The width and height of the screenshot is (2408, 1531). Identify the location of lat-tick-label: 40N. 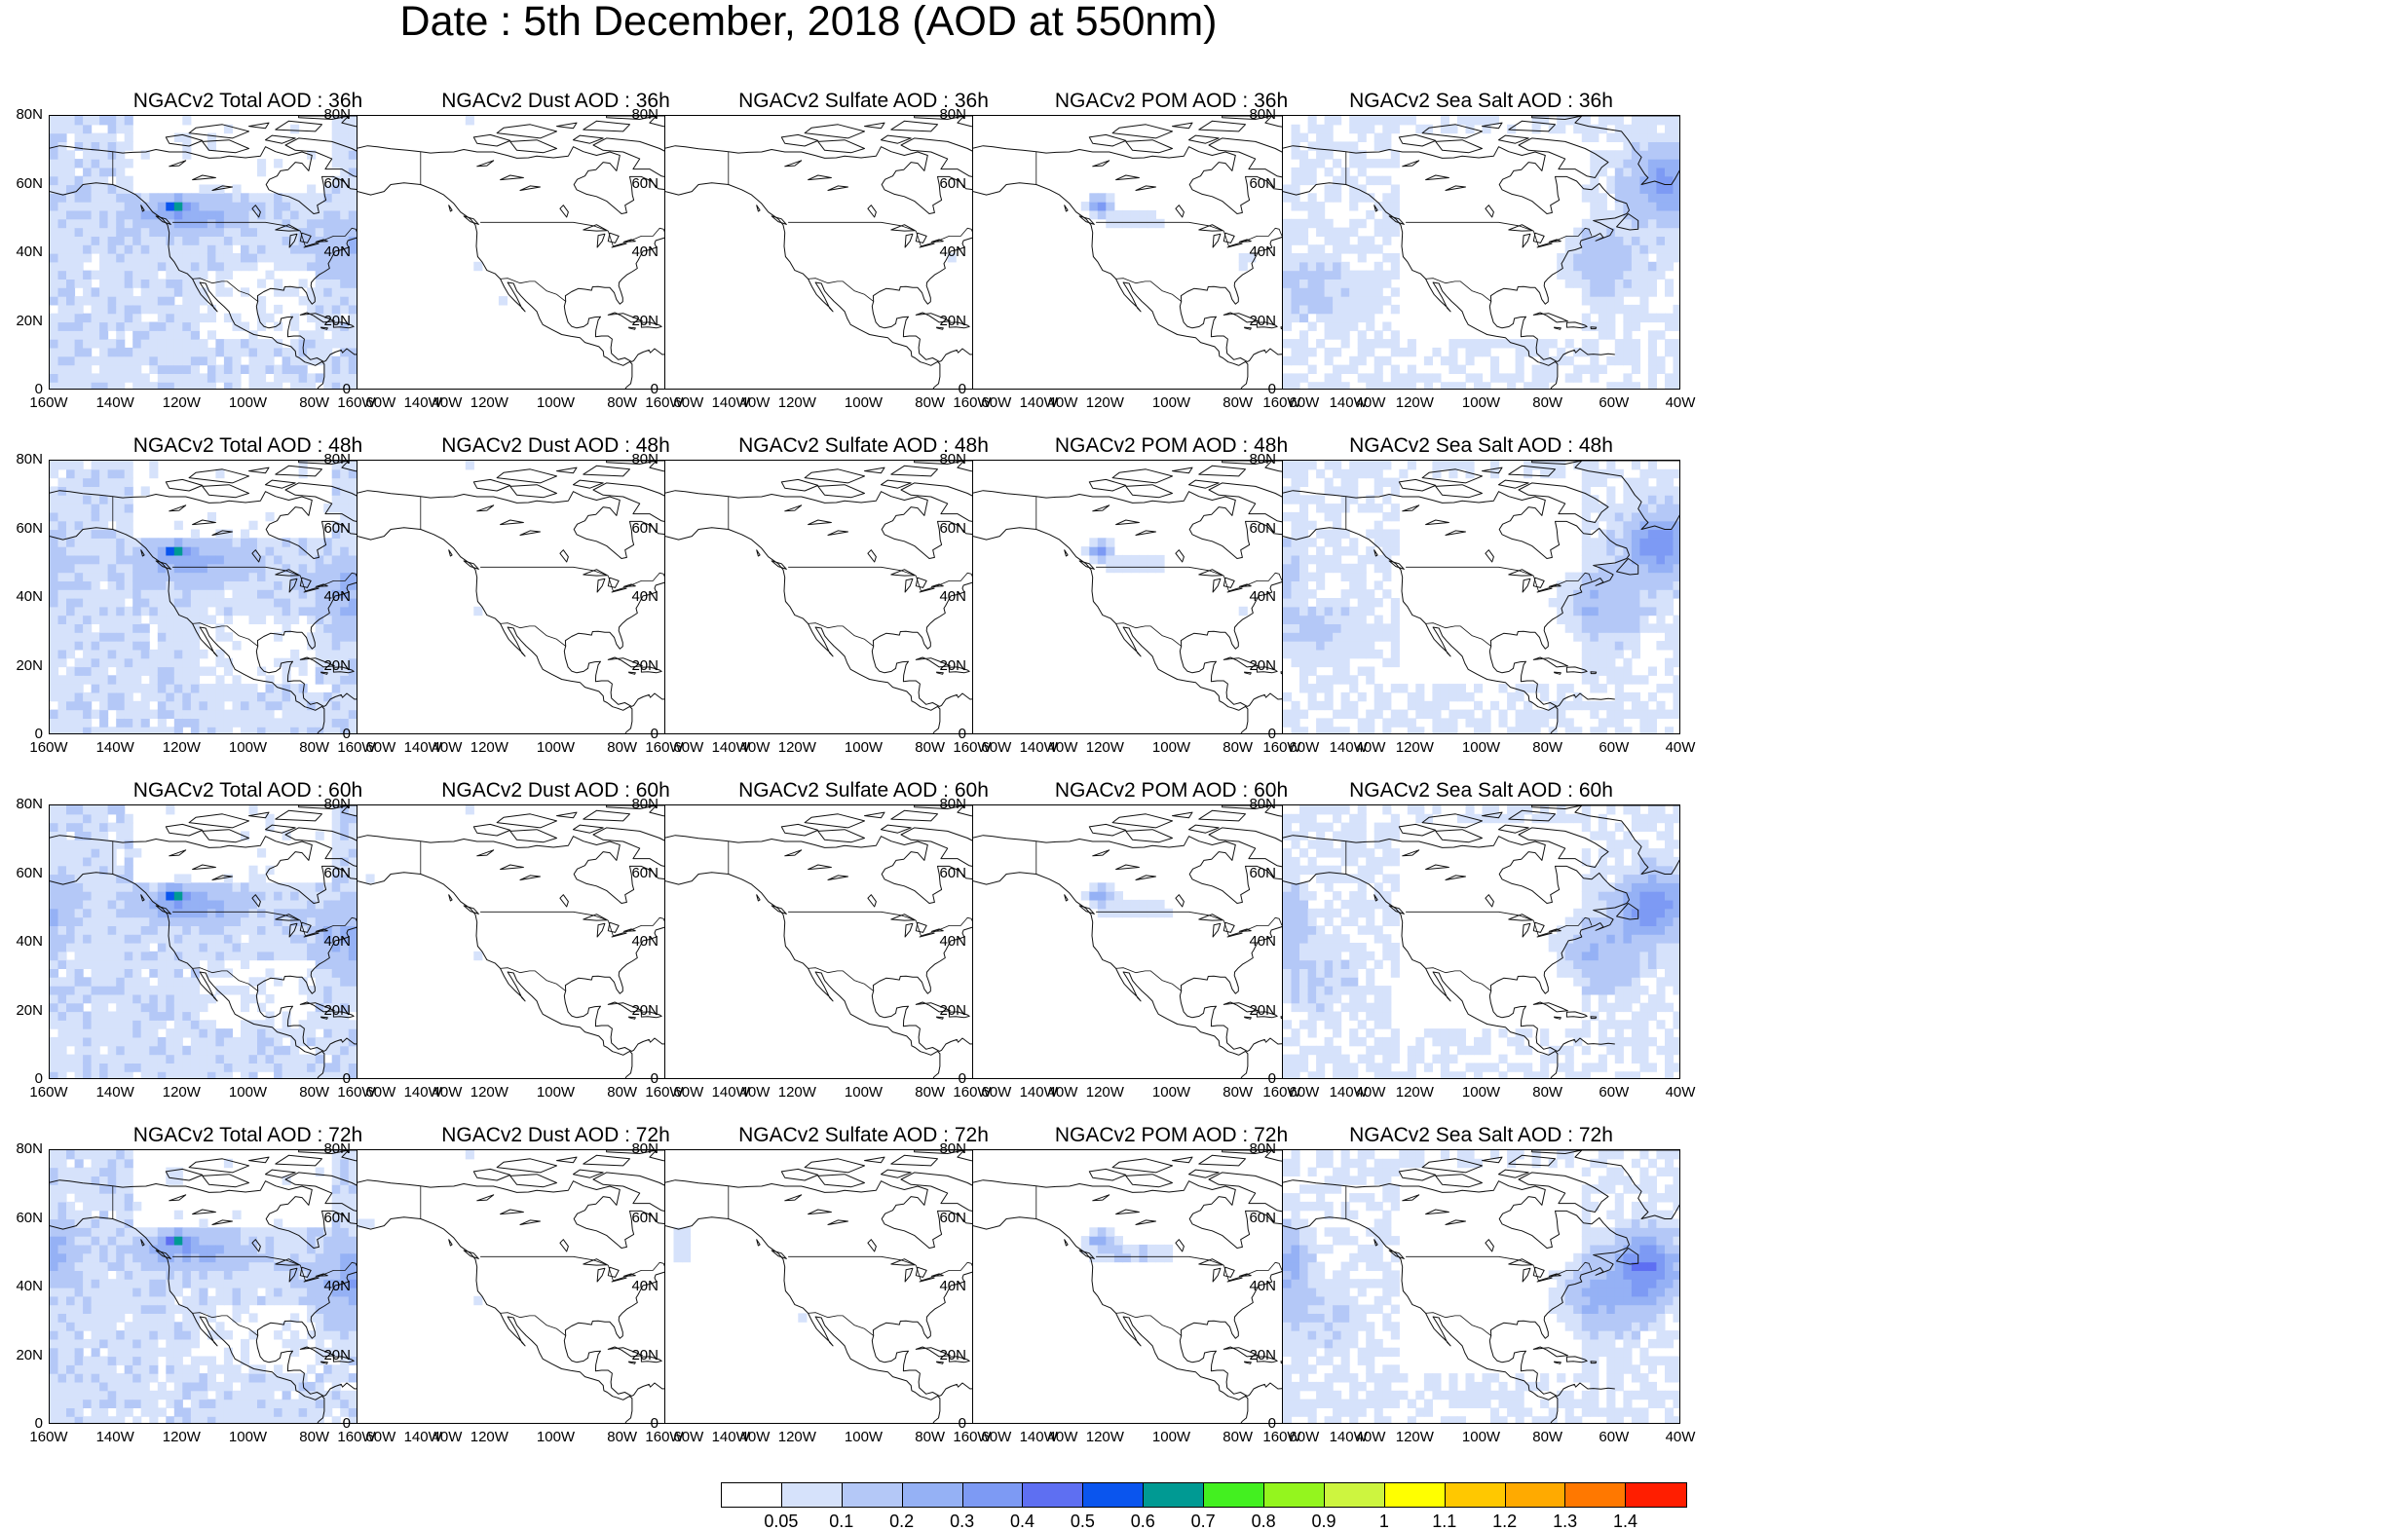
(644, 596).